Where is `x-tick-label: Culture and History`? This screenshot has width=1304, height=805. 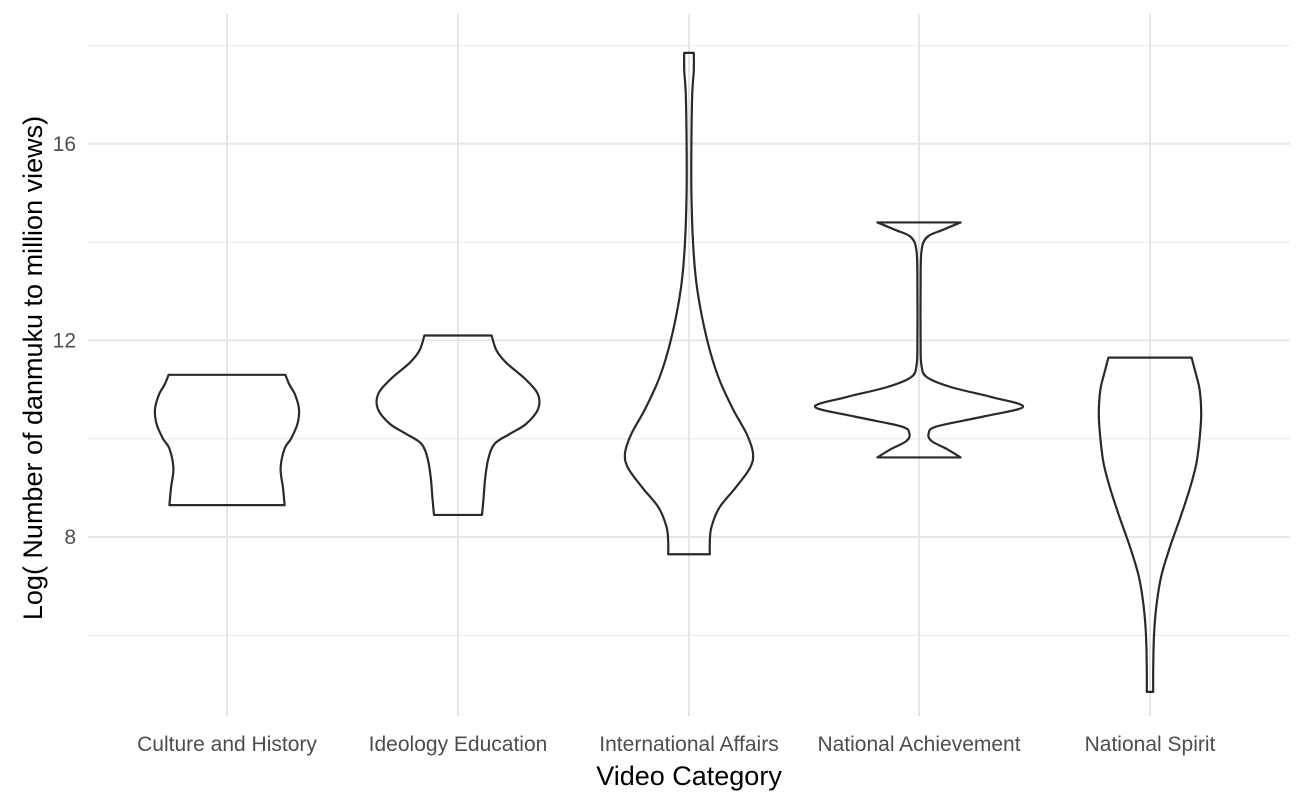
x-tick-label: Culture and History is located at coordinates (227, 744).